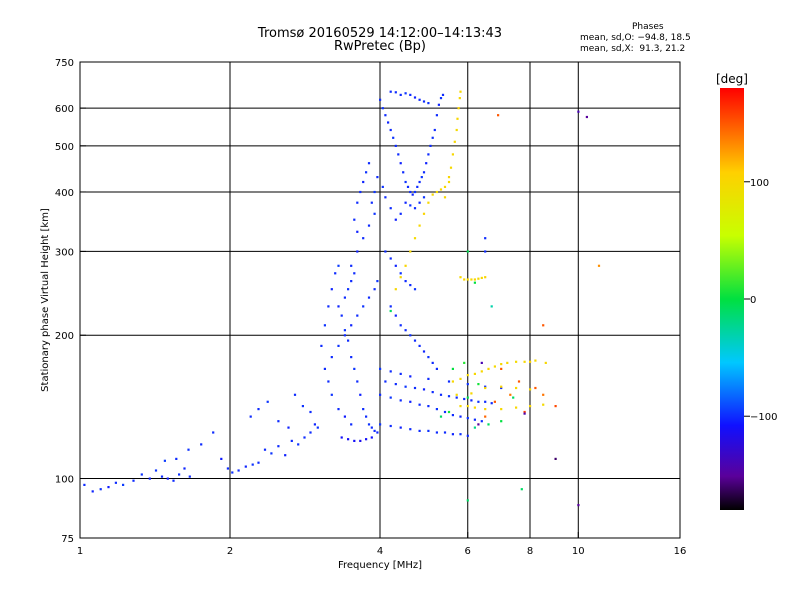 This screenshot has width=800, height=600. Describe the element at coordinates (64, 109) in the screenshot. I see `y-tick-label: 600` at that location.